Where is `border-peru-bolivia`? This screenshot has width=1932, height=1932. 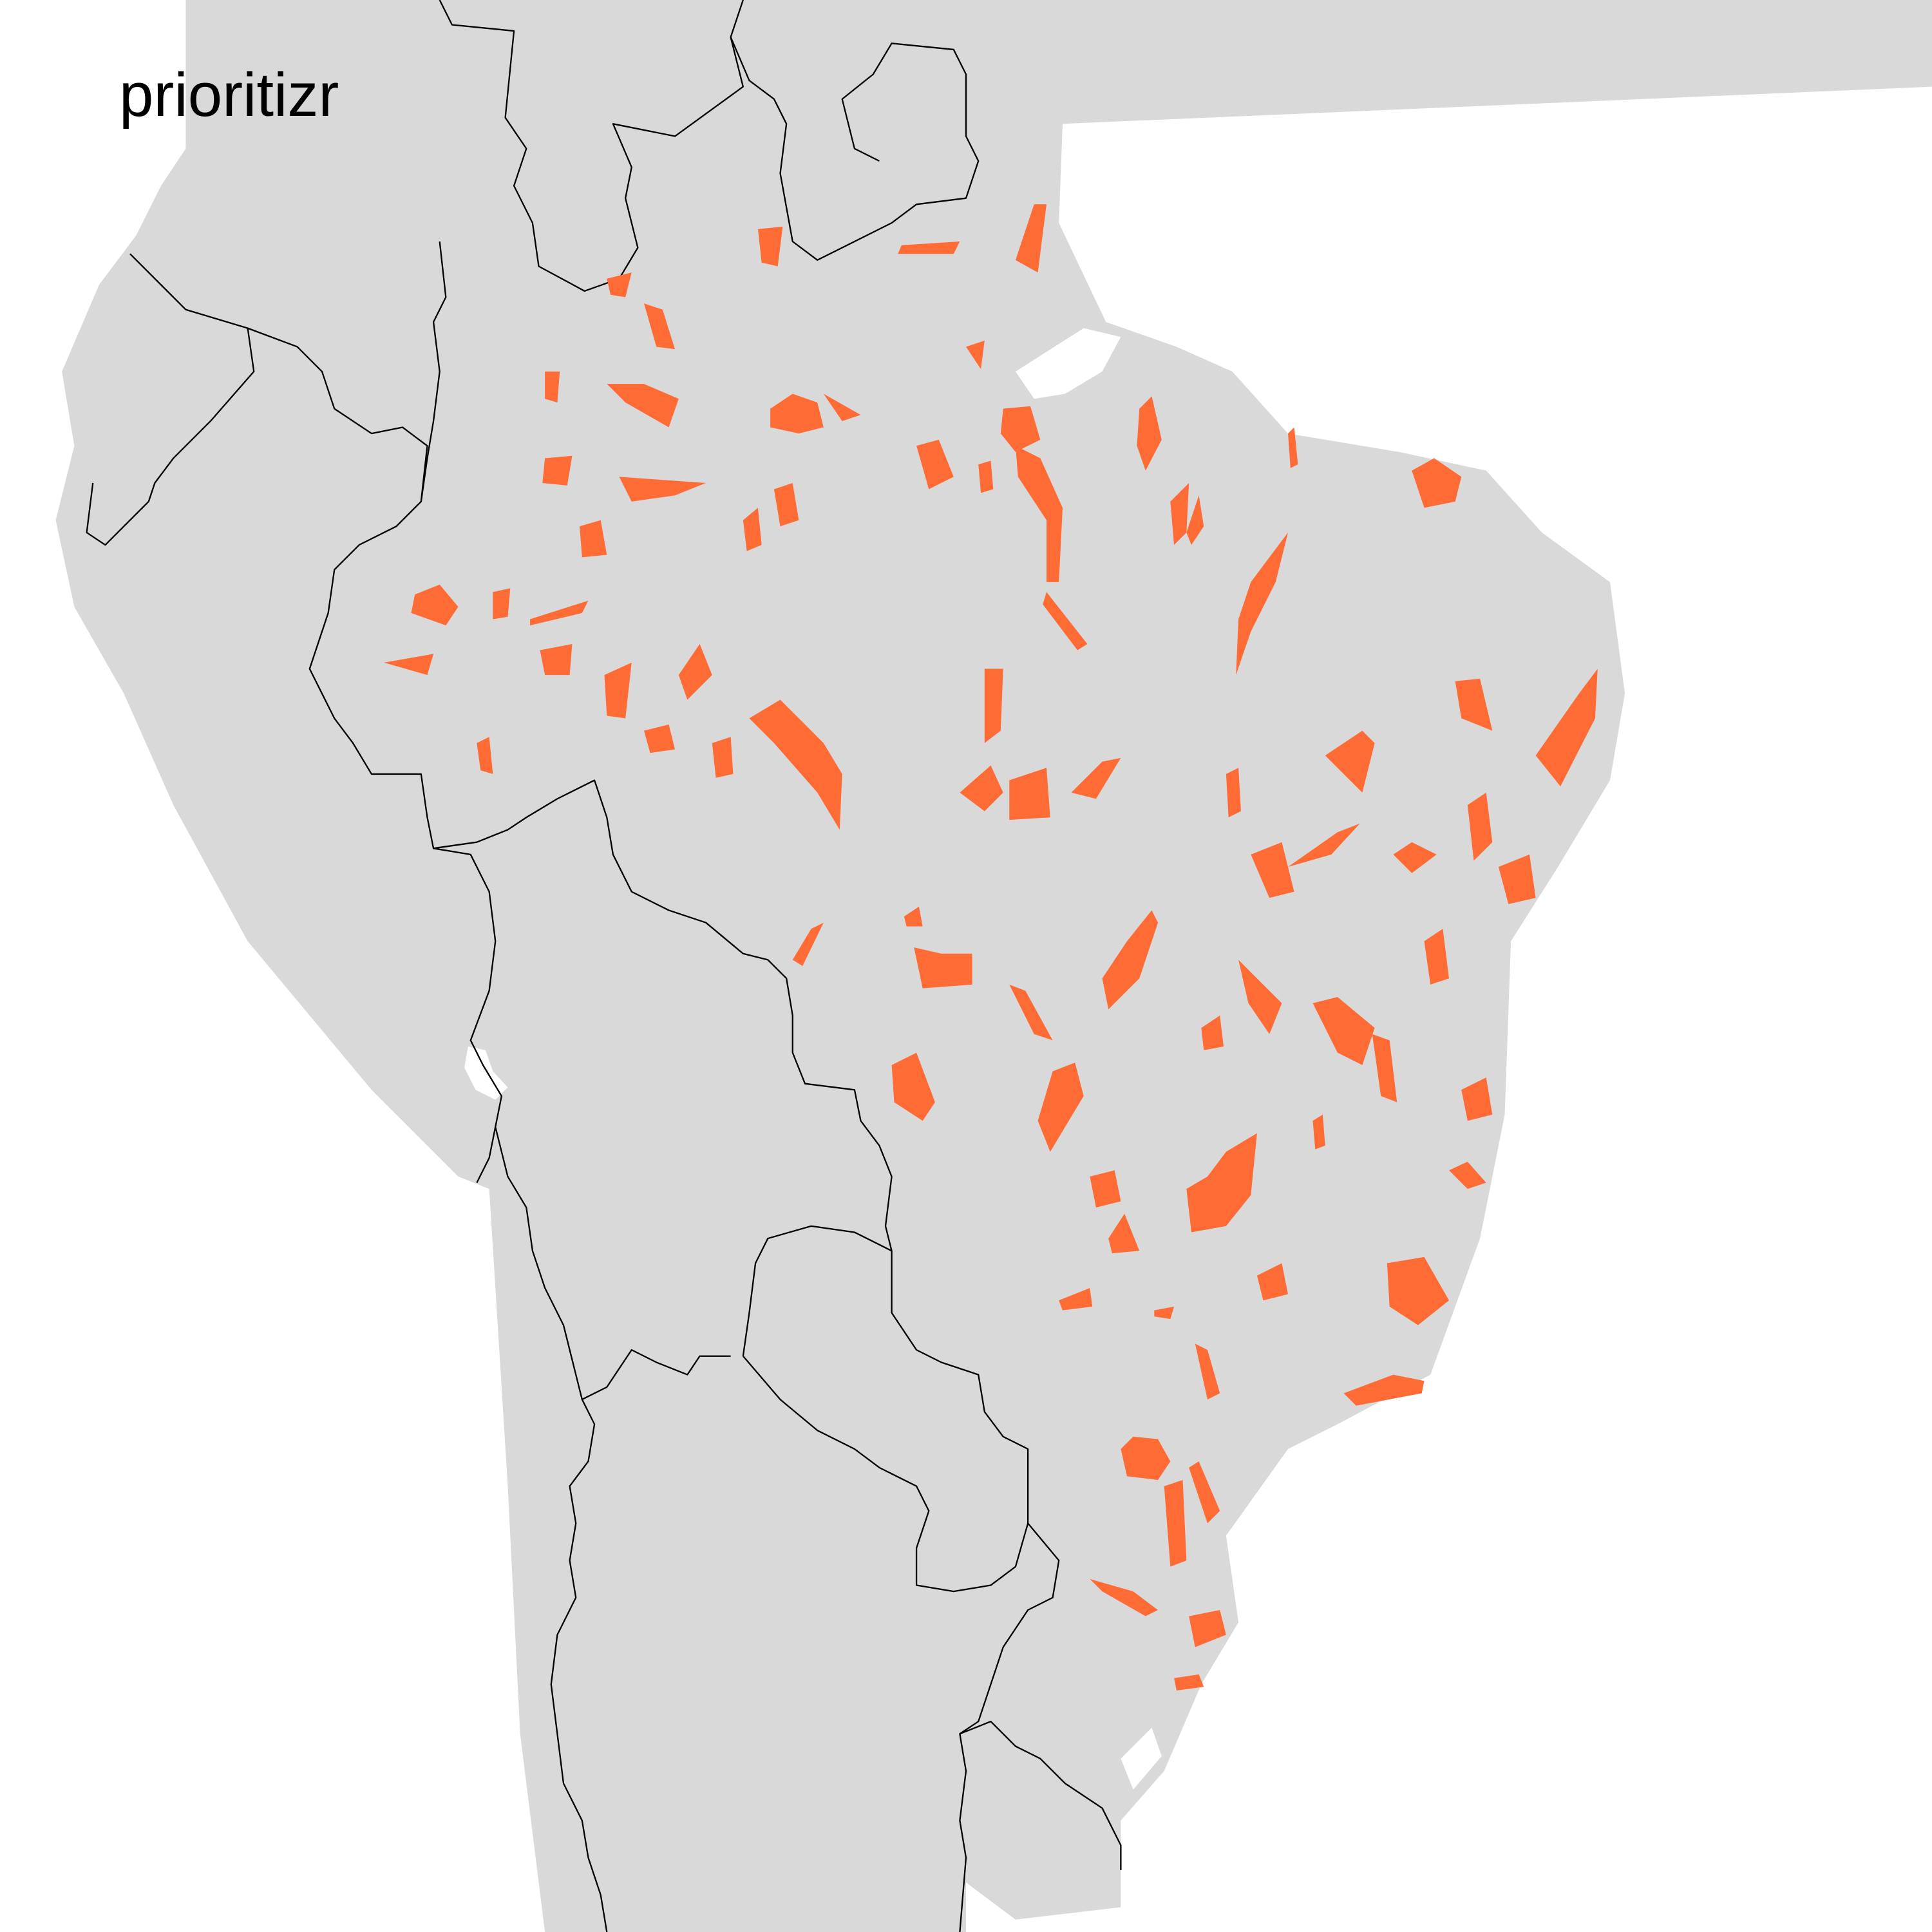
border-peru-bolivia is located at coordinates (467, 1016).